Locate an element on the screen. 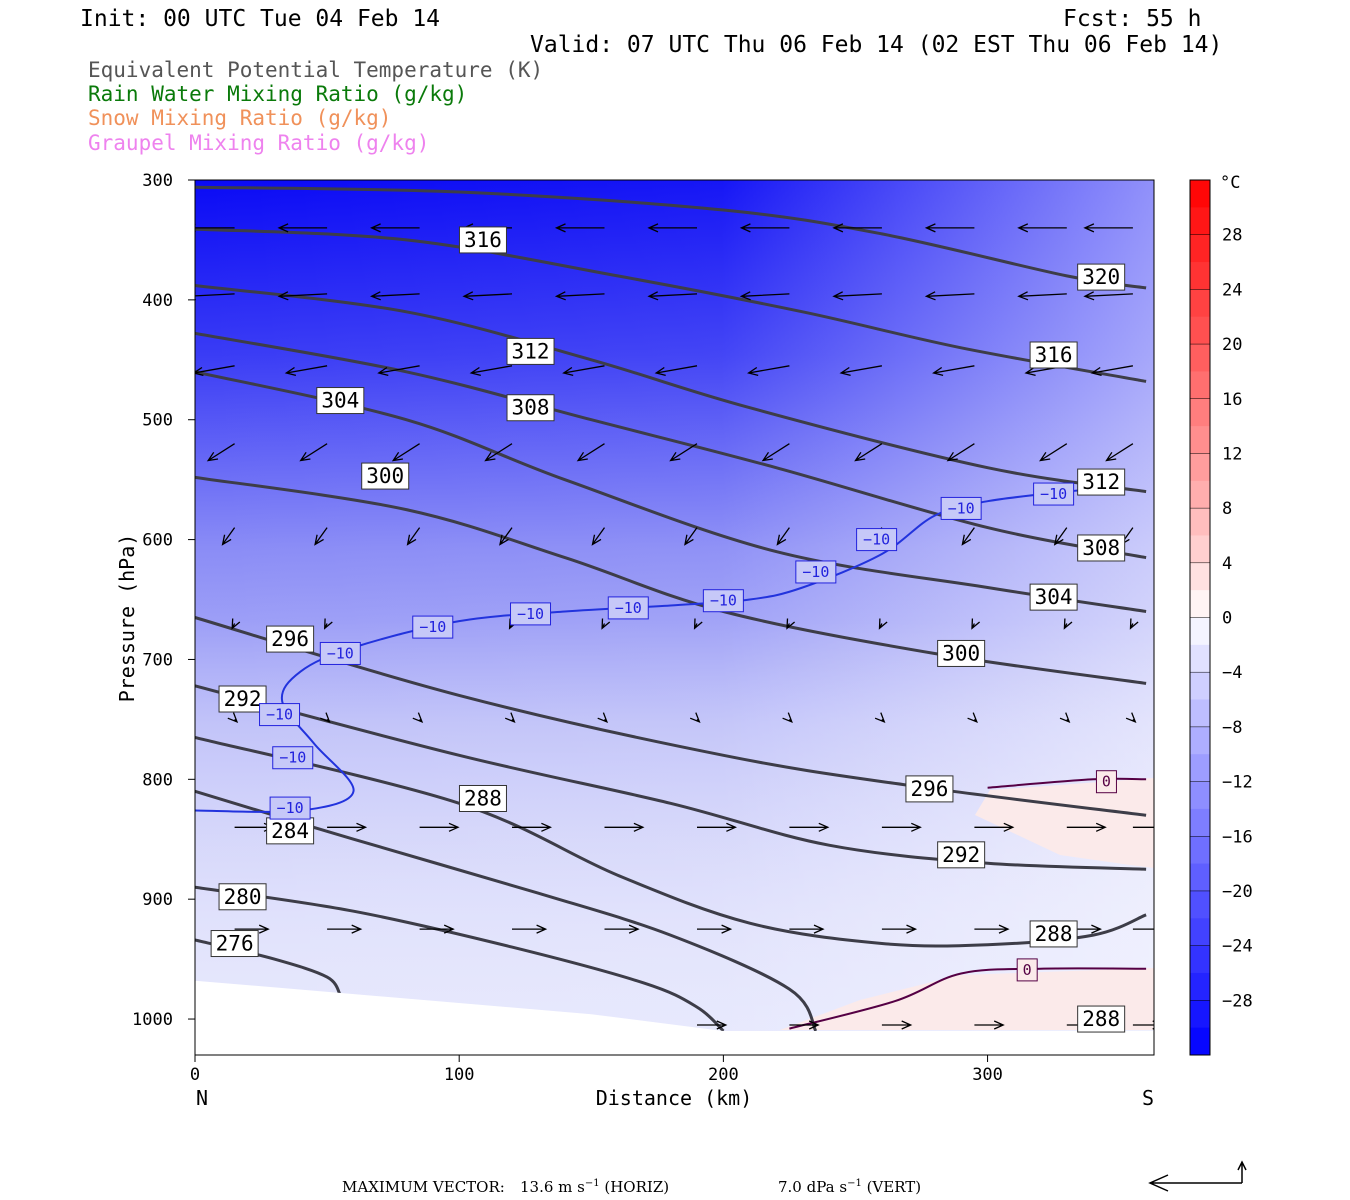 This screenshot has width=1350, height=1200. y-tick-label: 400 is located at coordinates (157, 301).